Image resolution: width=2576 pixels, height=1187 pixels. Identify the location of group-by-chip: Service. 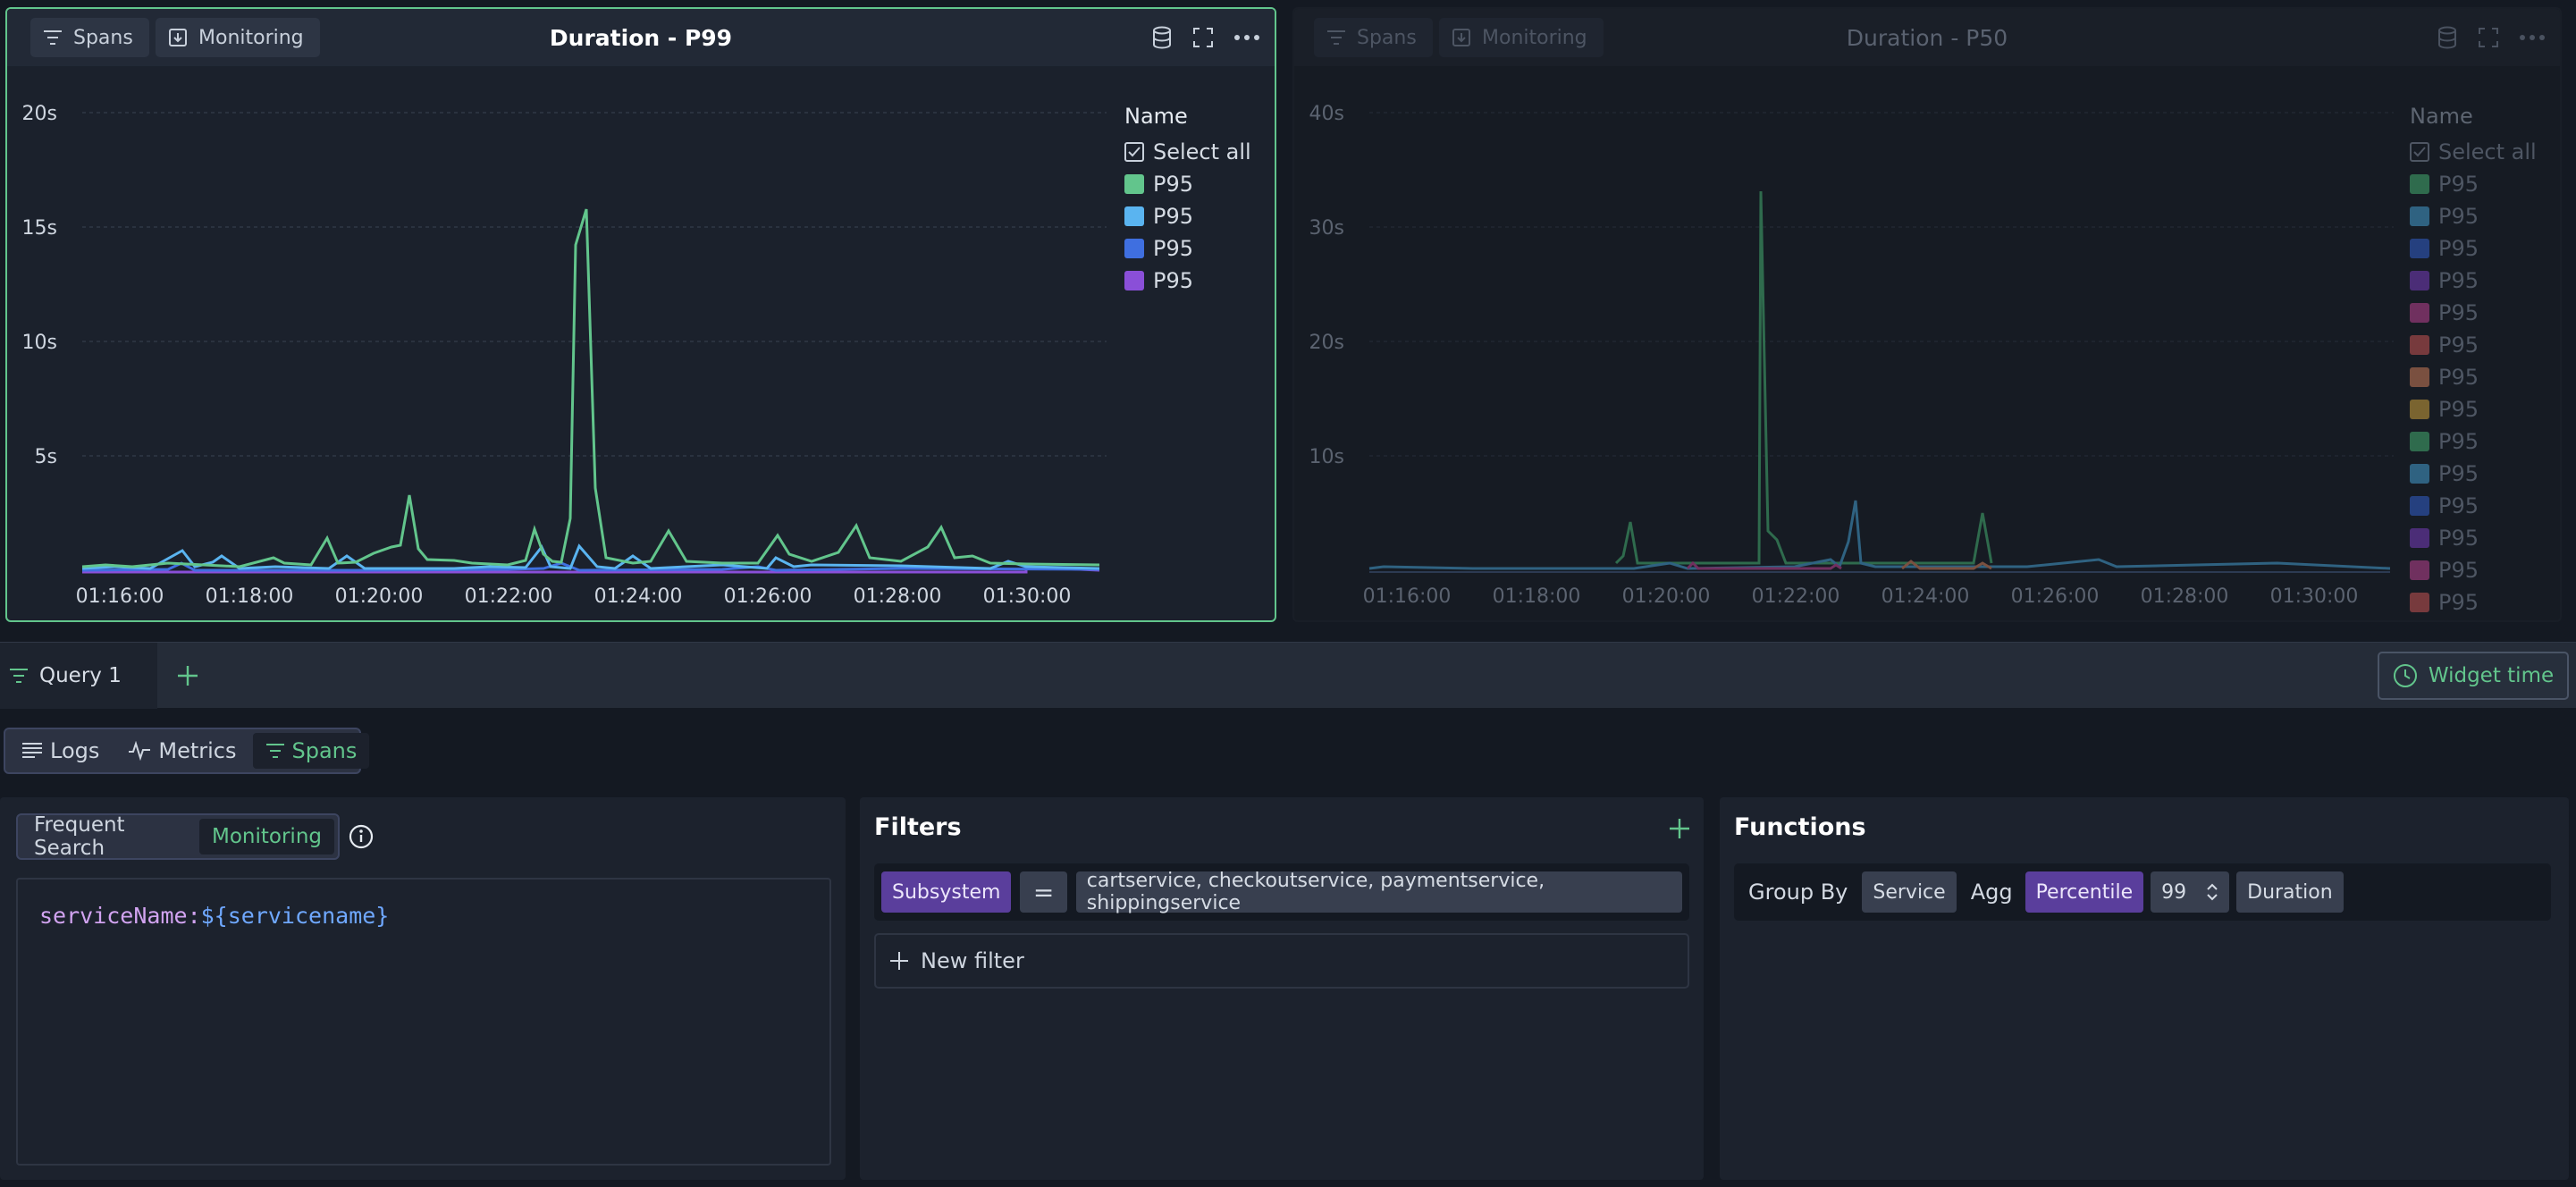
(1910, 892).